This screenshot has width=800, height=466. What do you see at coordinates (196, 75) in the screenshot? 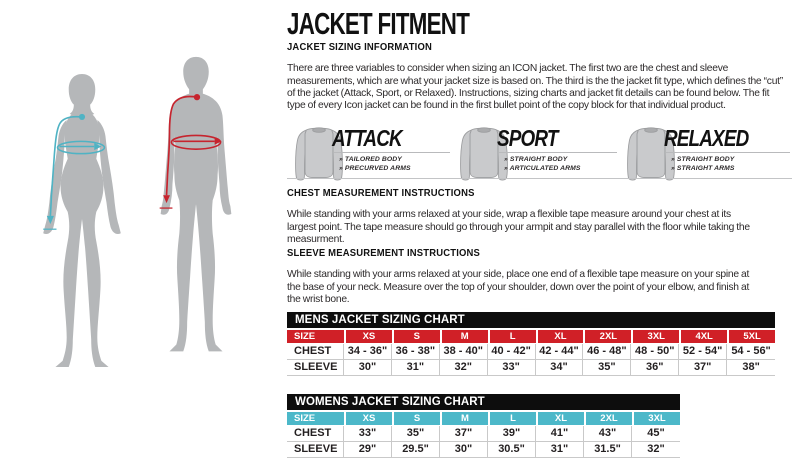
I see `male-head` at bounding box center [196, 75].